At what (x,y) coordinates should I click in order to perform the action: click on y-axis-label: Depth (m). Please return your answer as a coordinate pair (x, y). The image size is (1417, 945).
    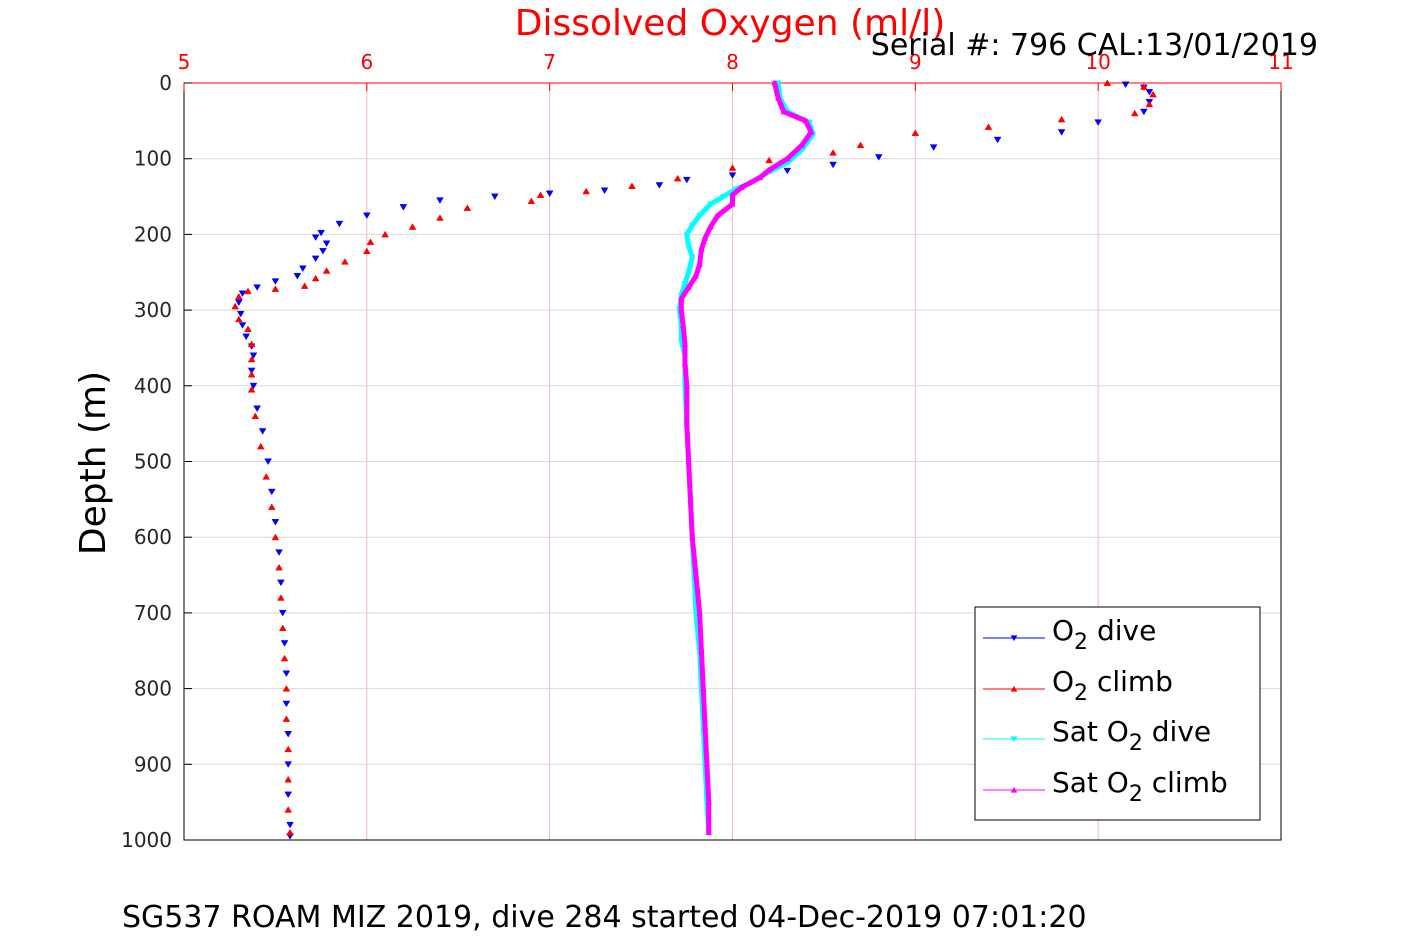
    Looking at the image, I should click on (93, 463).